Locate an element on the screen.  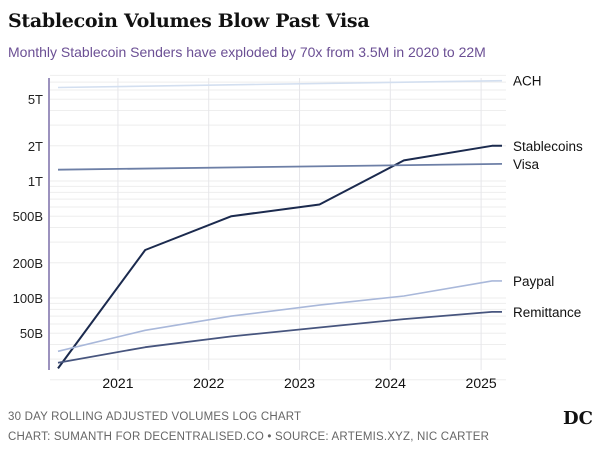
series-line-remittance is located at coordinates (279, 337).